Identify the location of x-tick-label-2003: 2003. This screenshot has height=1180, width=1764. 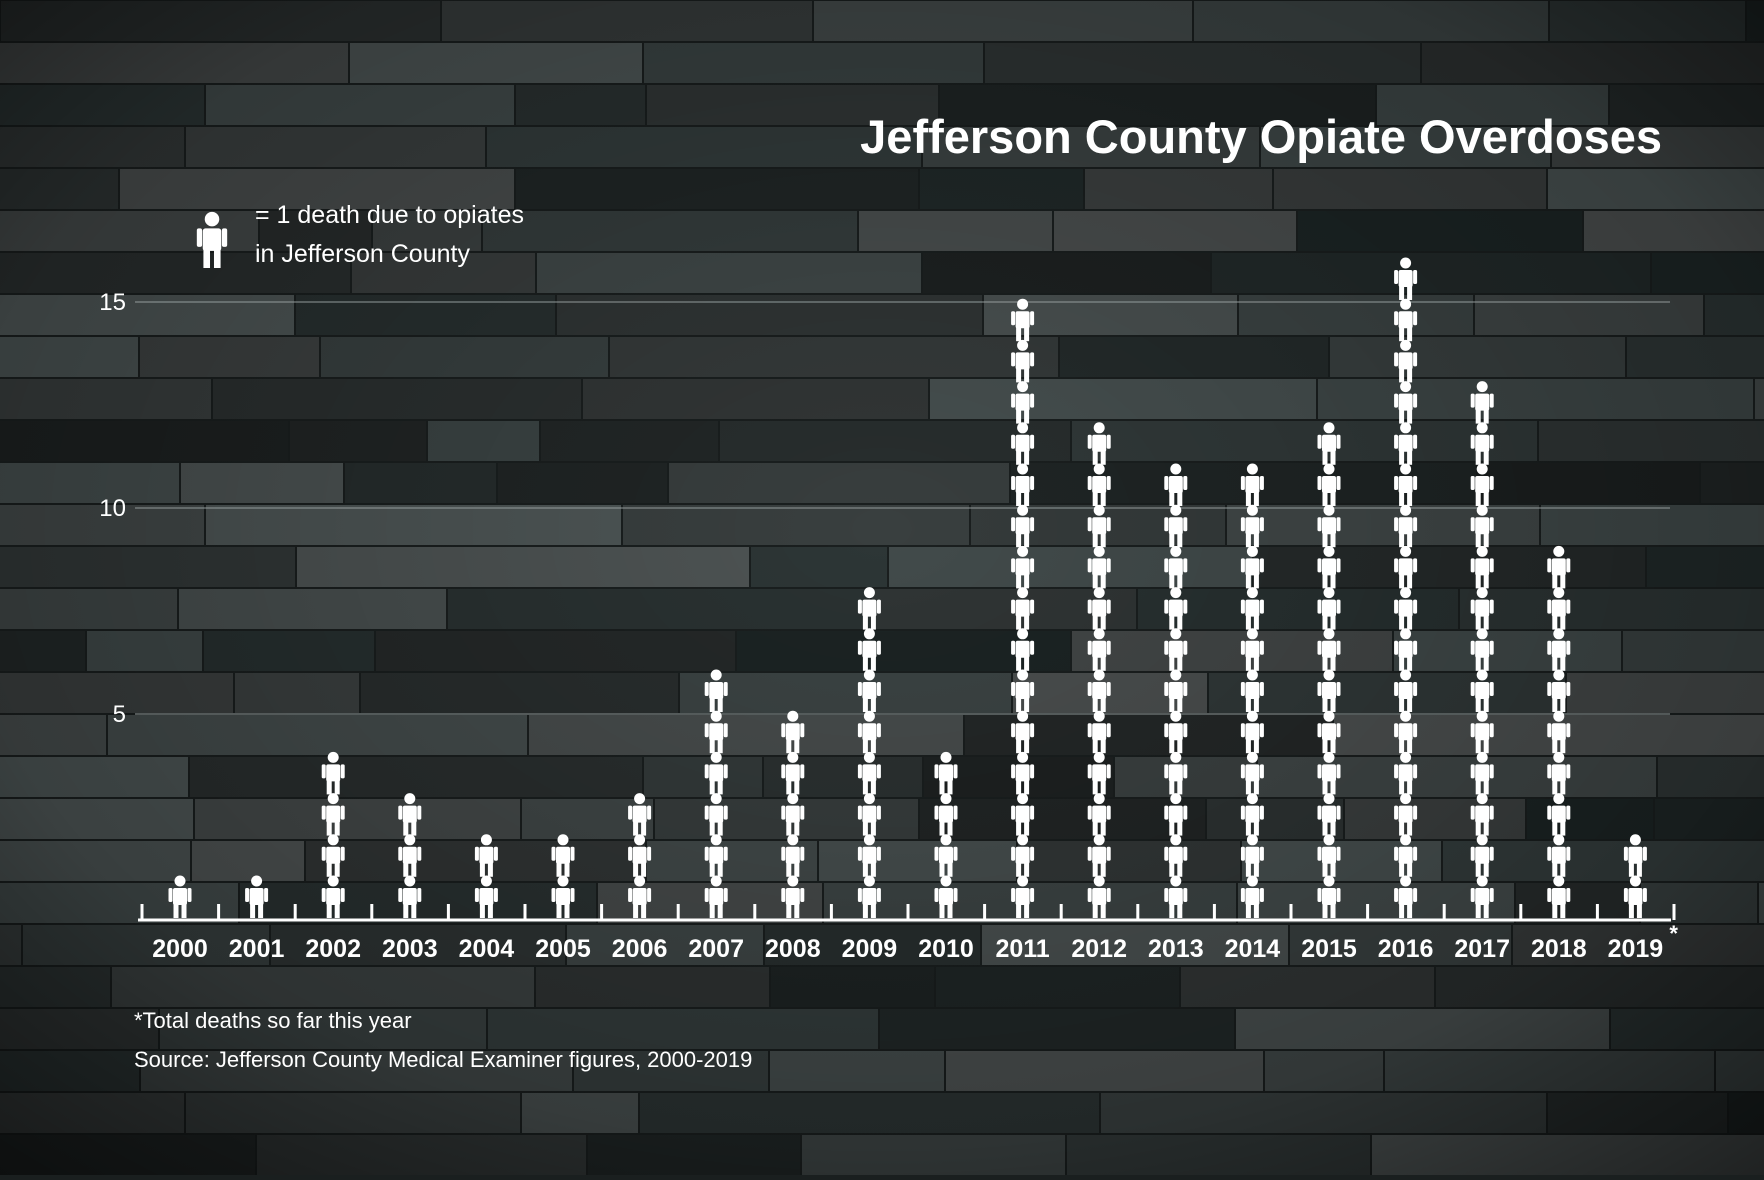
(410, 949).